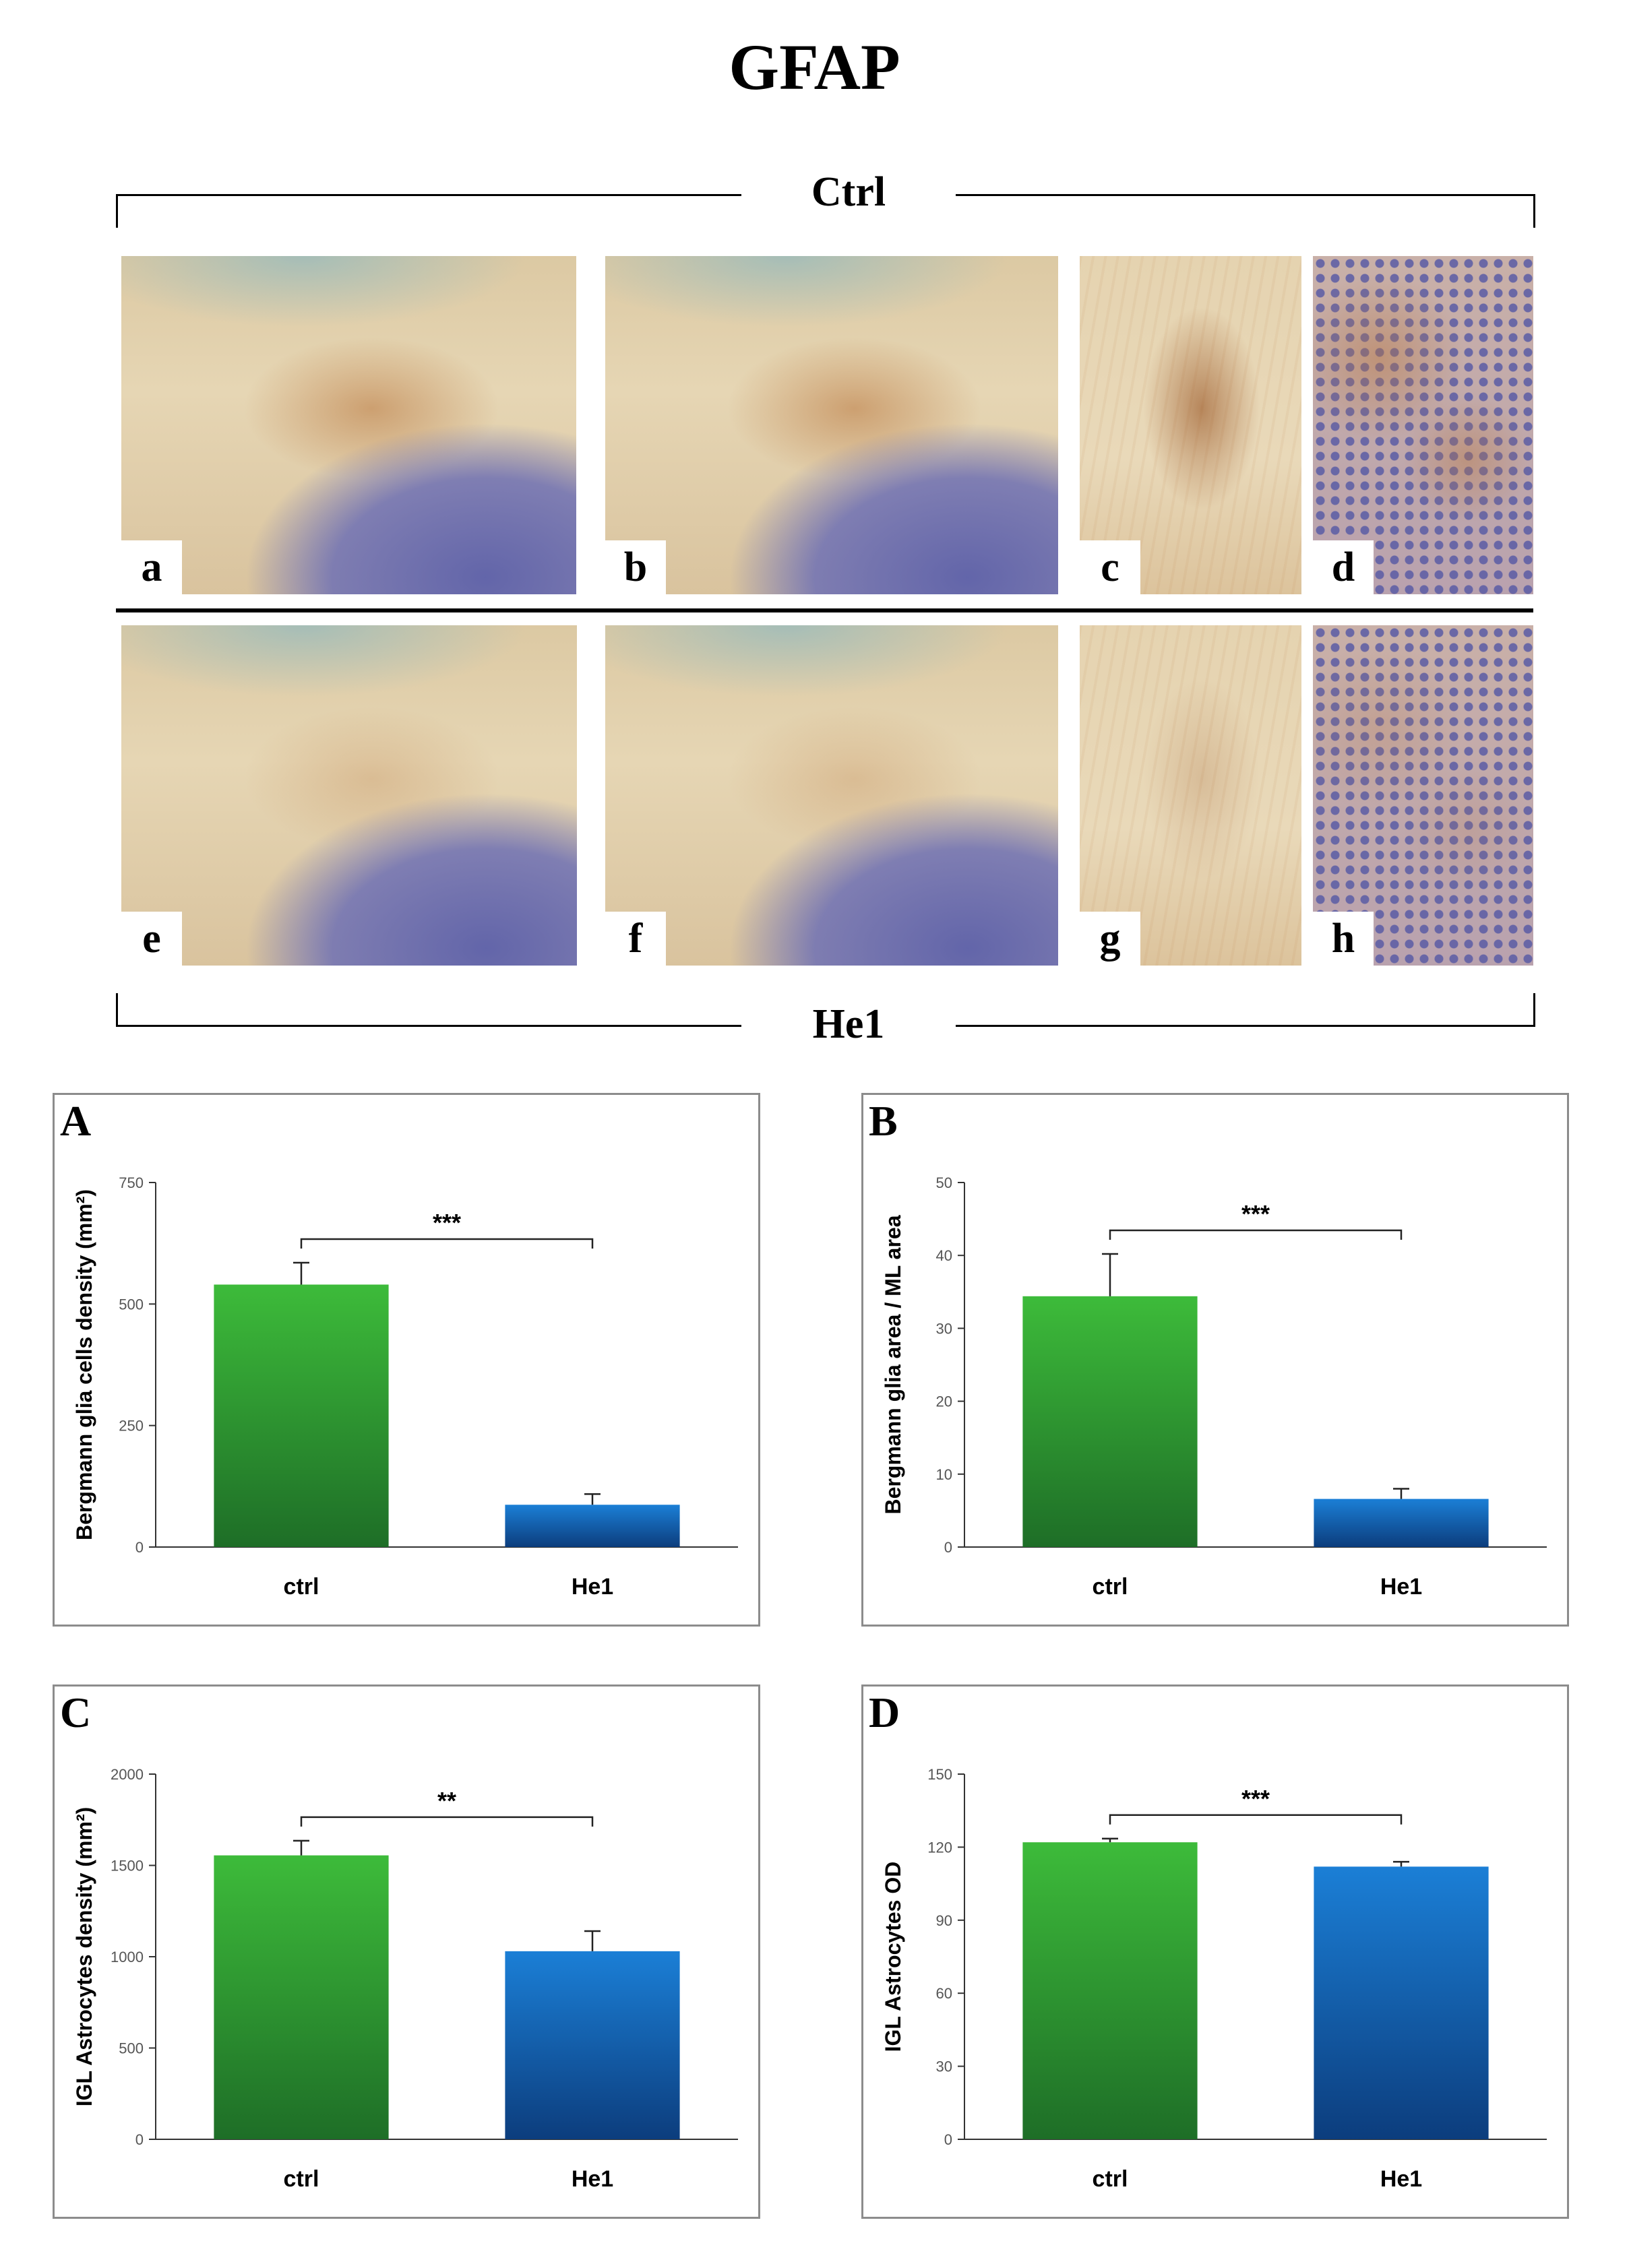  What do you see at coordinates (76, 1121) in the screenshot?
I see `chart-letter: A` at bounding box center [76, 1121].